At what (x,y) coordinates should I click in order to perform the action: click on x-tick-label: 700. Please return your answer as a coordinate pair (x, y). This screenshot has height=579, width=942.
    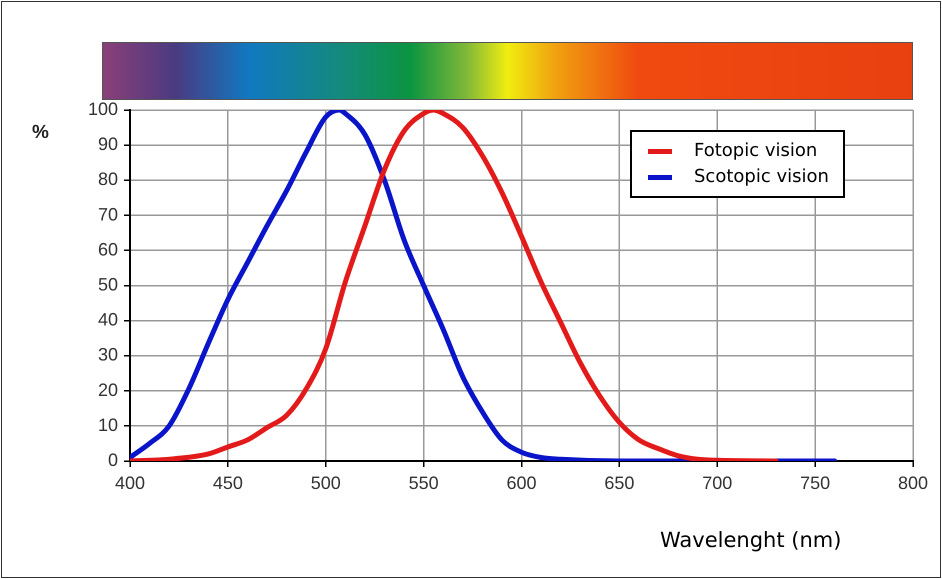
    Looking at the image, I should click on (717, 482).